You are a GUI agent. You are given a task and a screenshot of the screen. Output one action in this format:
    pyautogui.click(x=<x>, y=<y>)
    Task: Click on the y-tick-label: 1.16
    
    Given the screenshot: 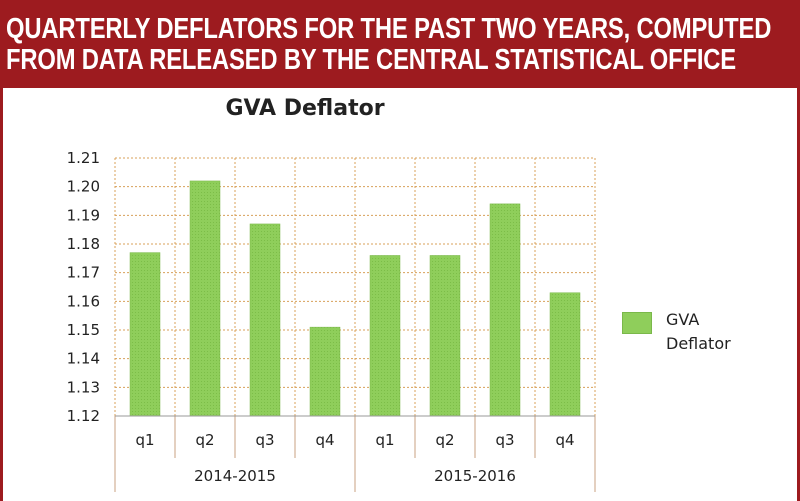 What is the action you would take?
    pyautogui.click(x=83, y=301)
    